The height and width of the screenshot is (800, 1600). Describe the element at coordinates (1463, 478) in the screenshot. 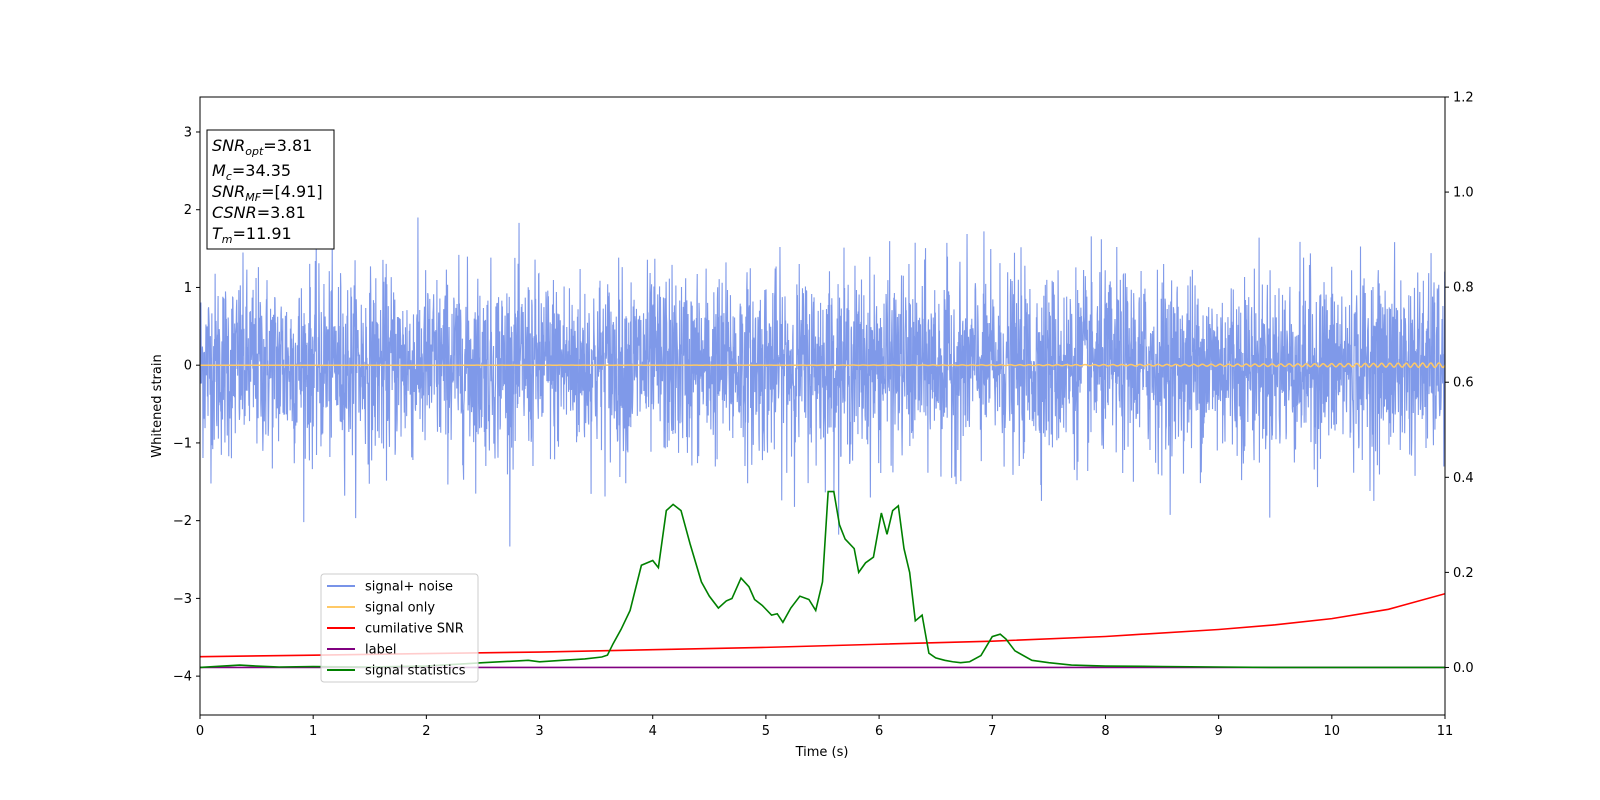

I see `y2-tick-label: 0.4` at that location.